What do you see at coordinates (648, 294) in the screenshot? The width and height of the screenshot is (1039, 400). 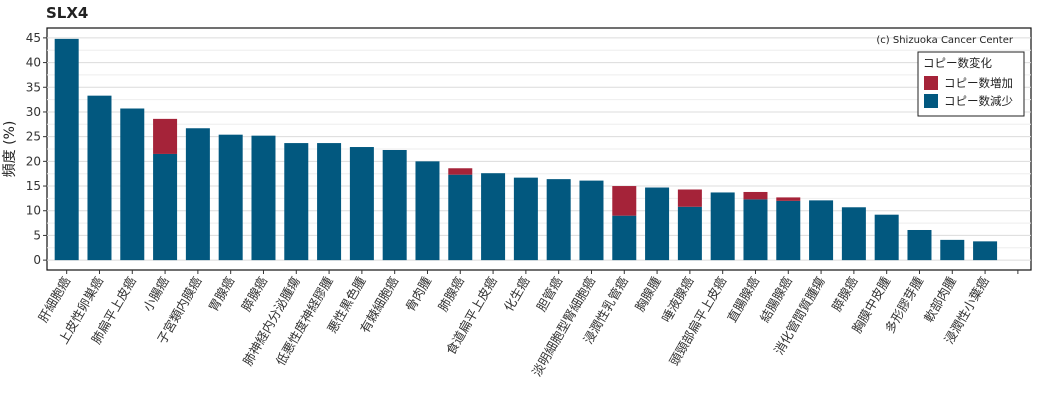 I see `x-tick-label: 胸腺腫` at bounding box center [648, 294].